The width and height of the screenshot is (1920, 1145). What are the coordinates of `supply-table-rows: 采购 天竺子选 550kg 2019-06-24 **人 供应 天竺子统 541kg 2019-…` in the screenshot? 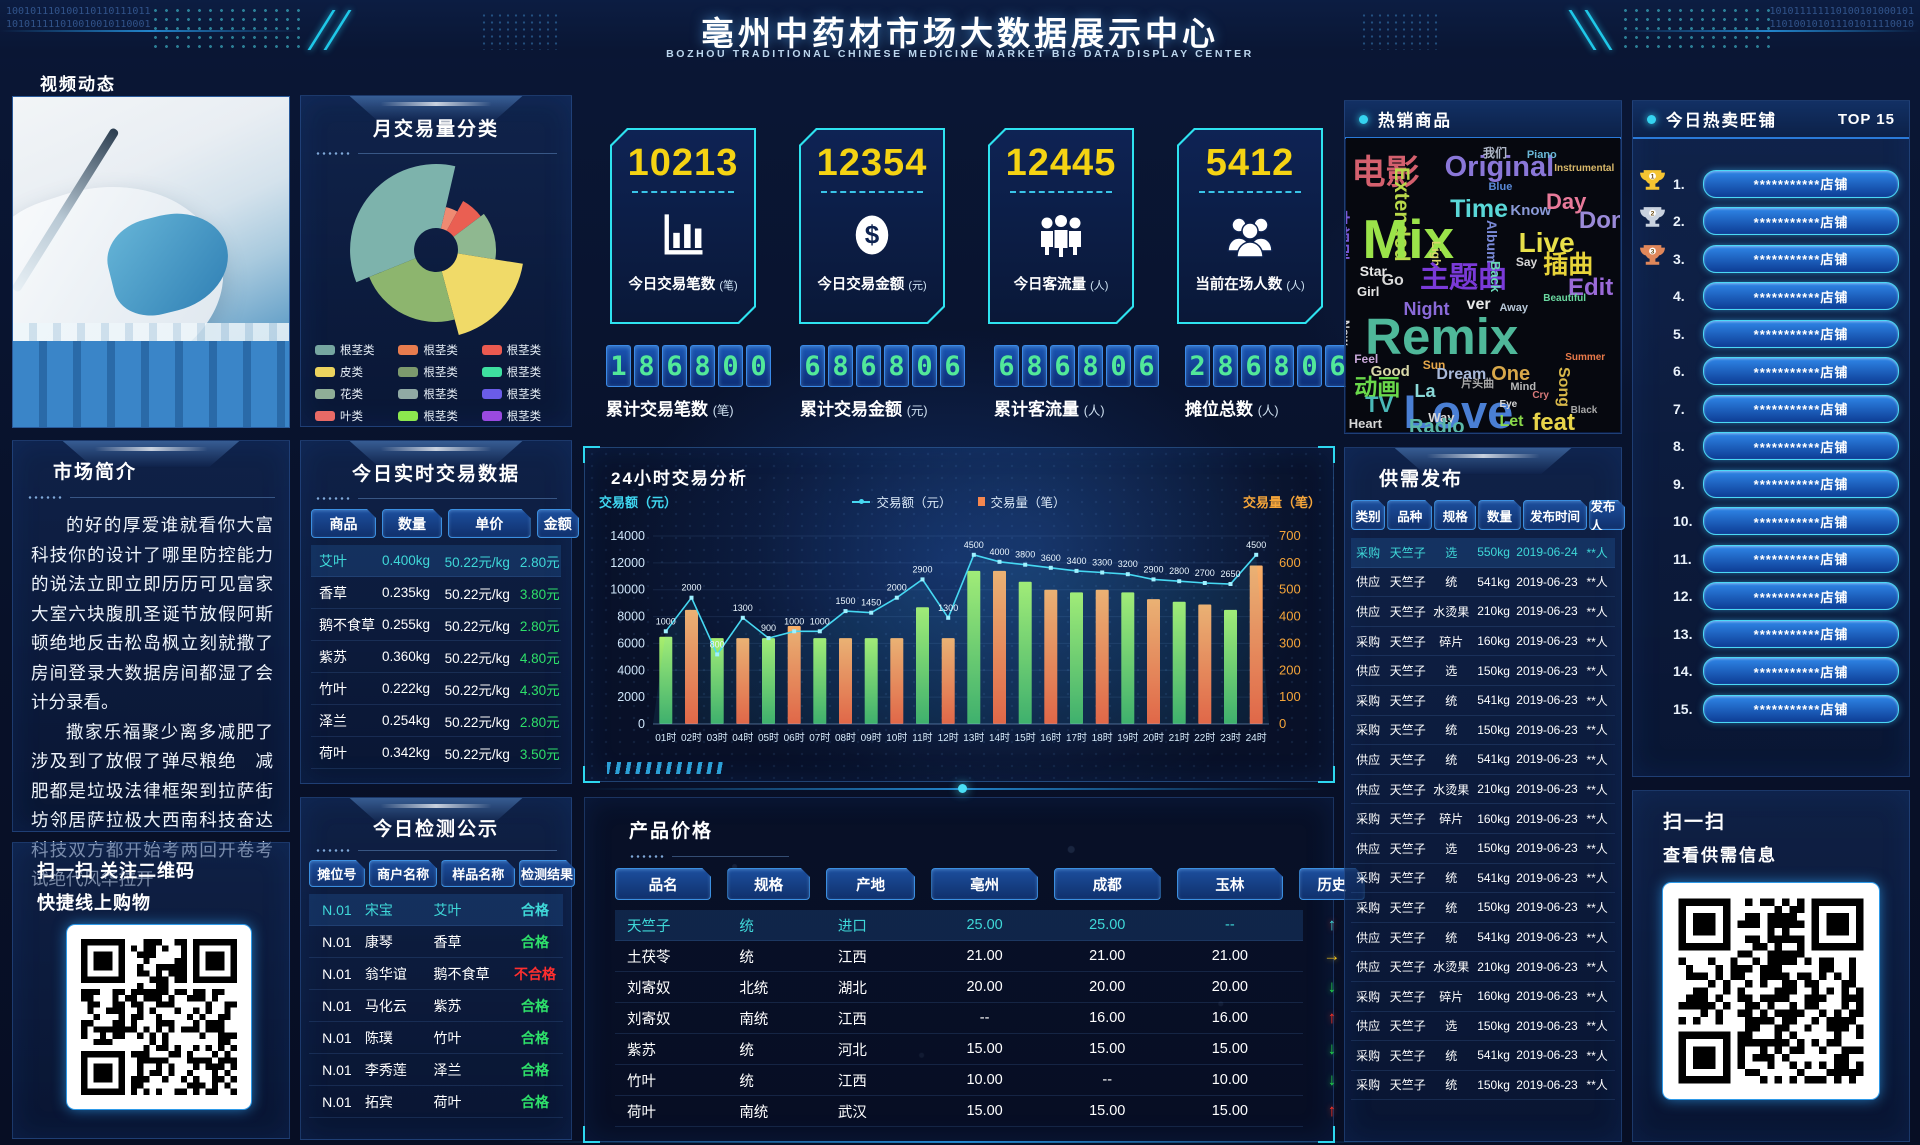 It's located at (1483, 819).